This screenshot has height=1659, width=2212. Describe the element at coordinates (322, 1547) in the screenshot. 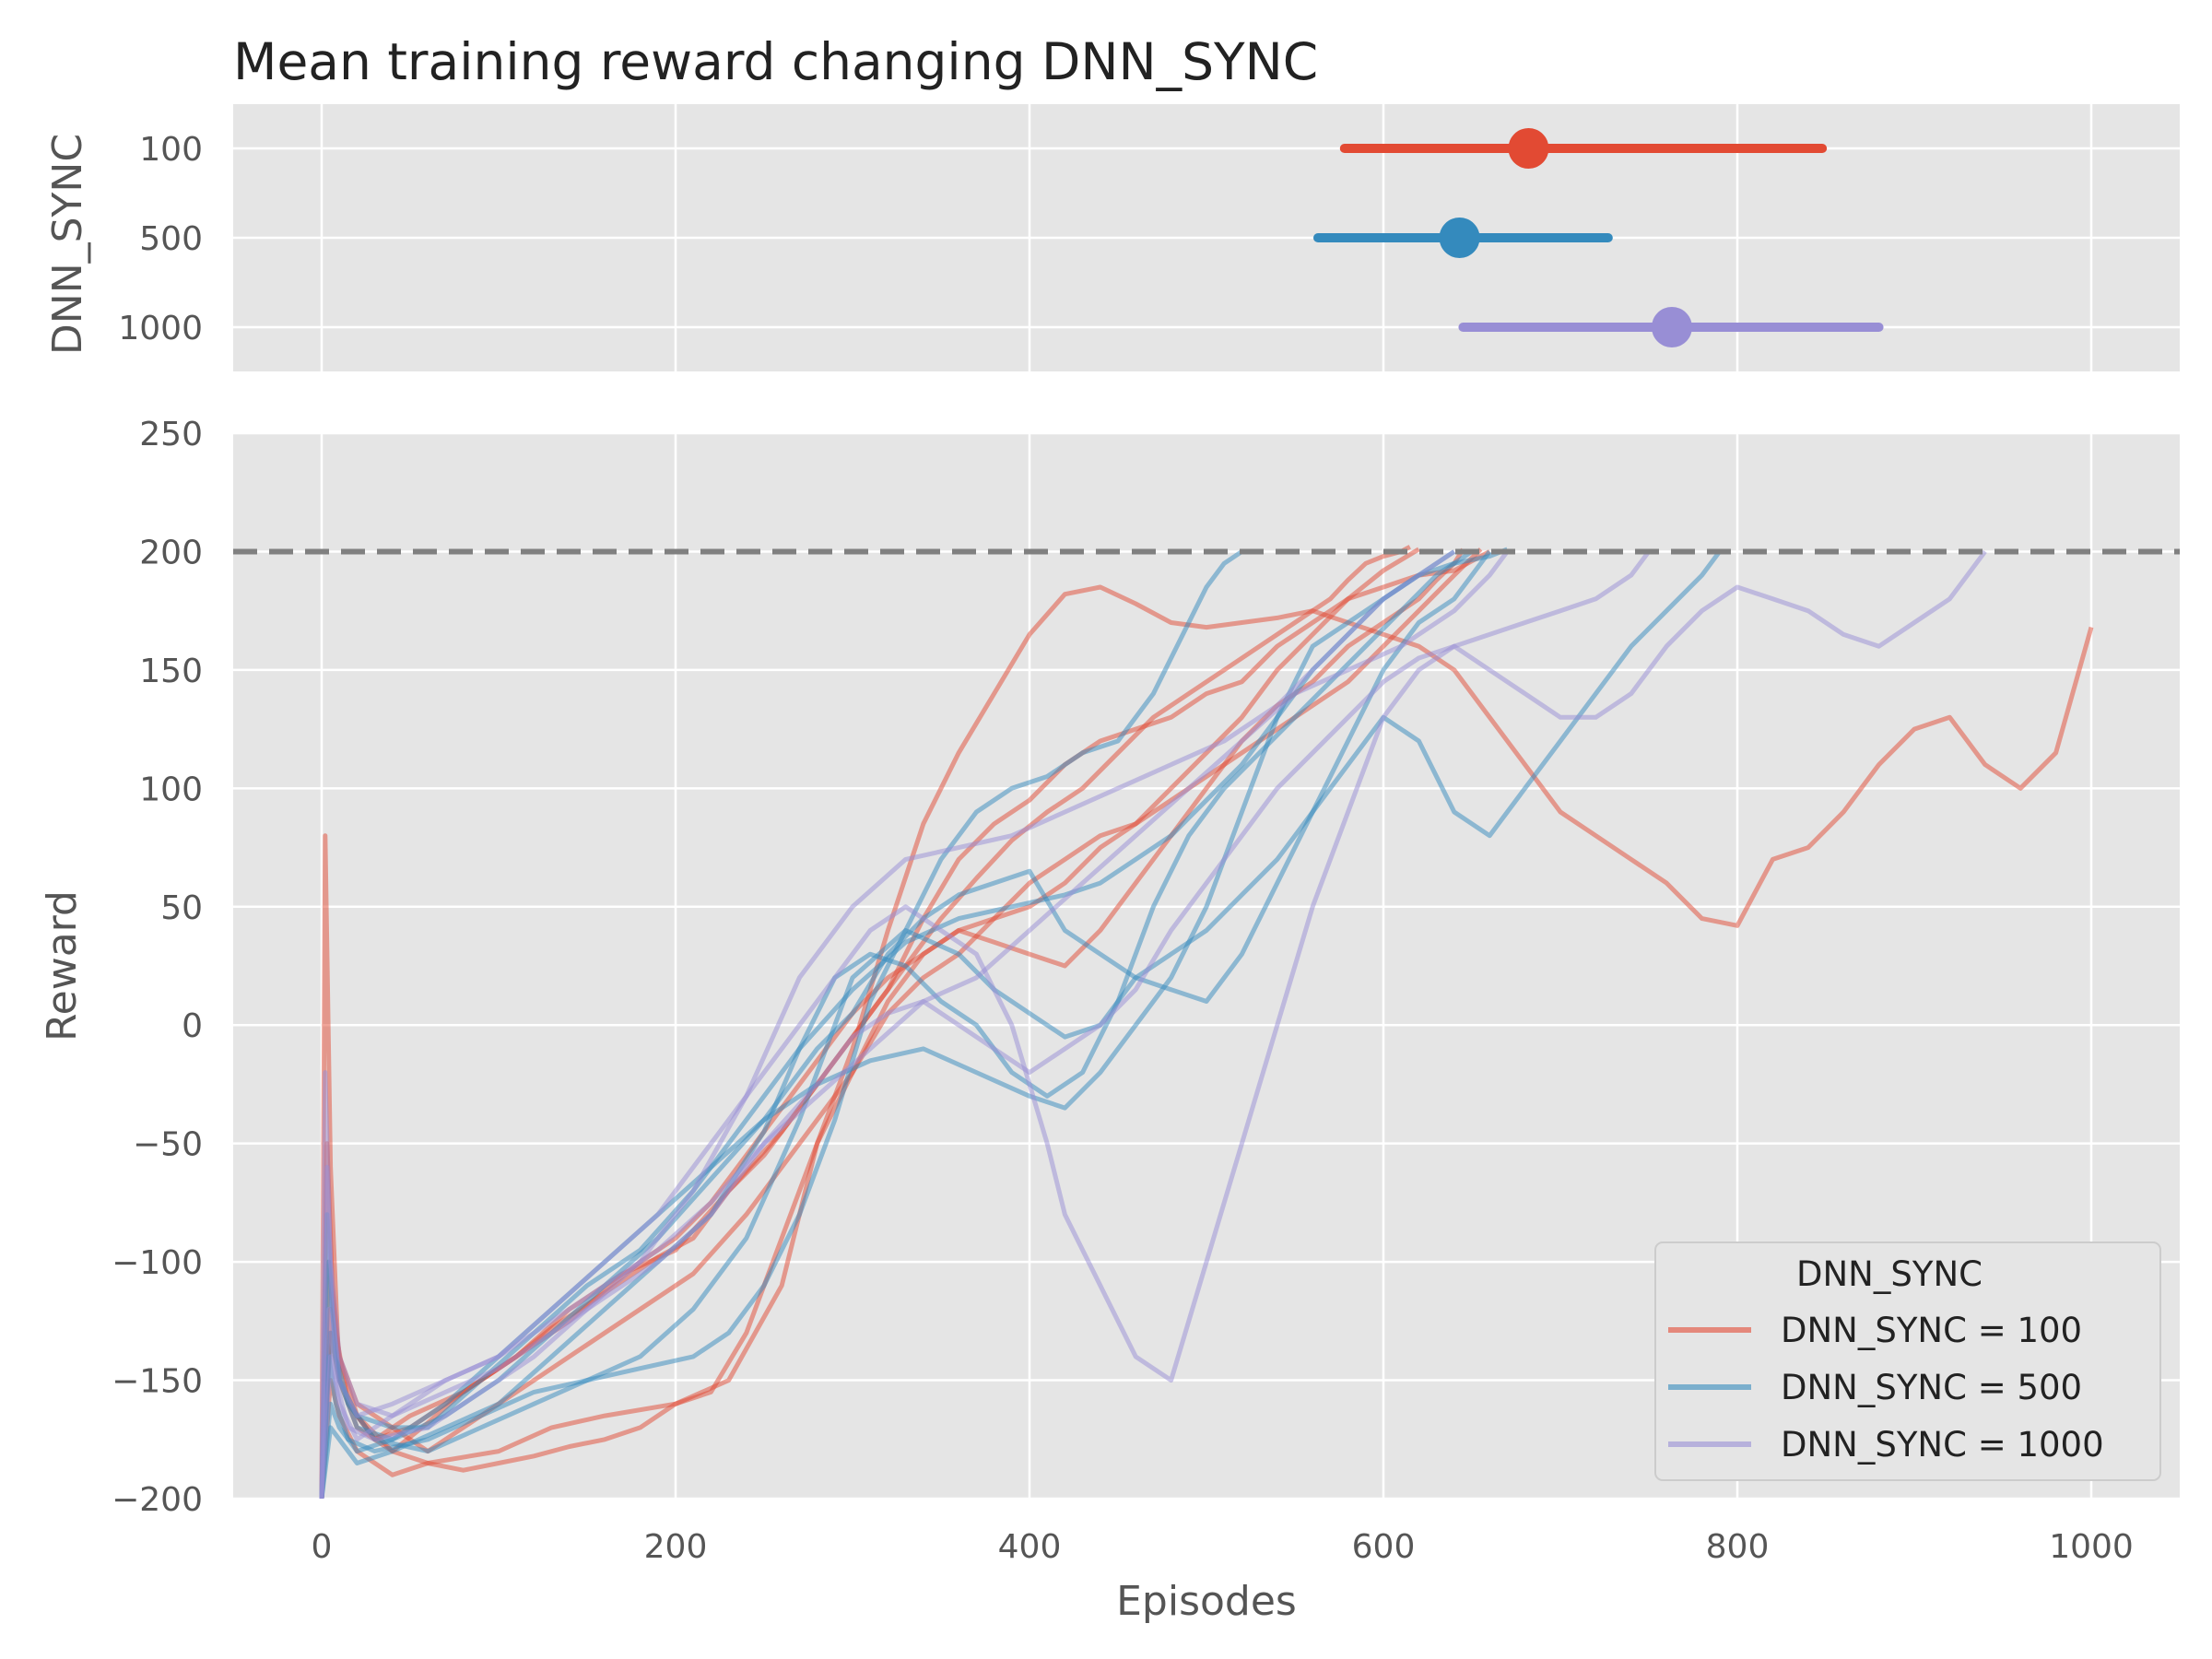

I see `x-tick-0: 0` at that location.